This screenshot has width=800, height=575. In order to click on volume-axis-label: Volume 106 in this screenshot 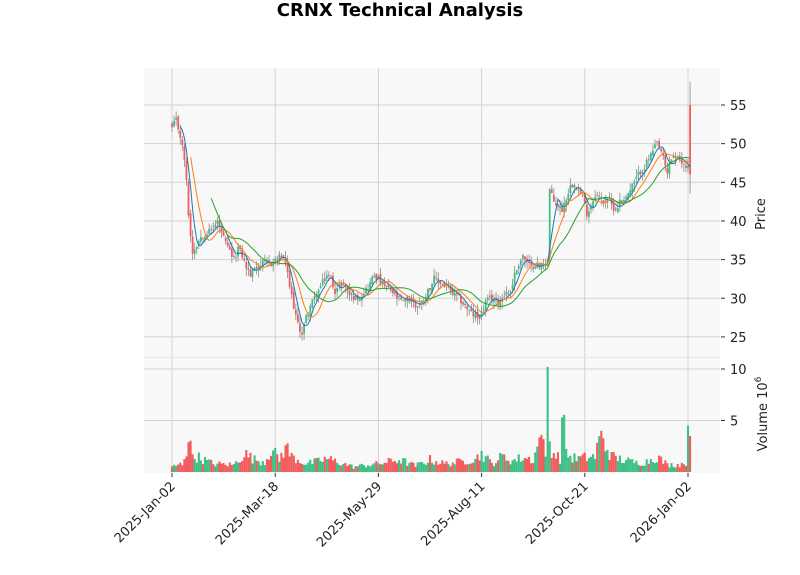, I will do `click(762, 413)`.